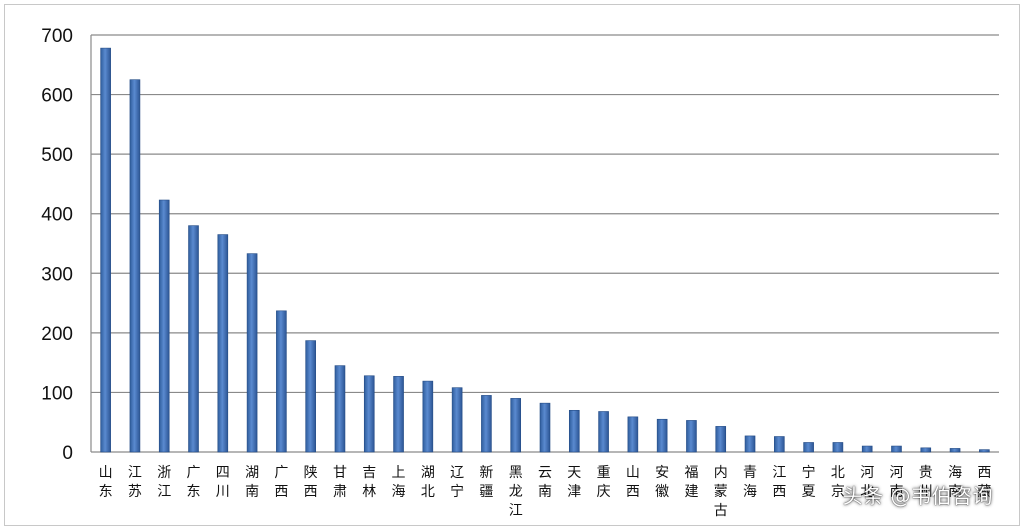 This screenshot has height=530, width=1024. What do you see at coordinates (399, 473) in the screenshot?
I see `category-label: 上` at bounding box center [399, 473].